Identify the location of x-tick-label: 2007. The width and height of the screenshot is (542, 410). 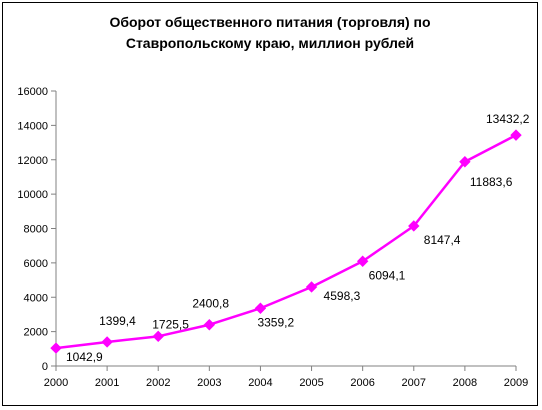
(414, 383).